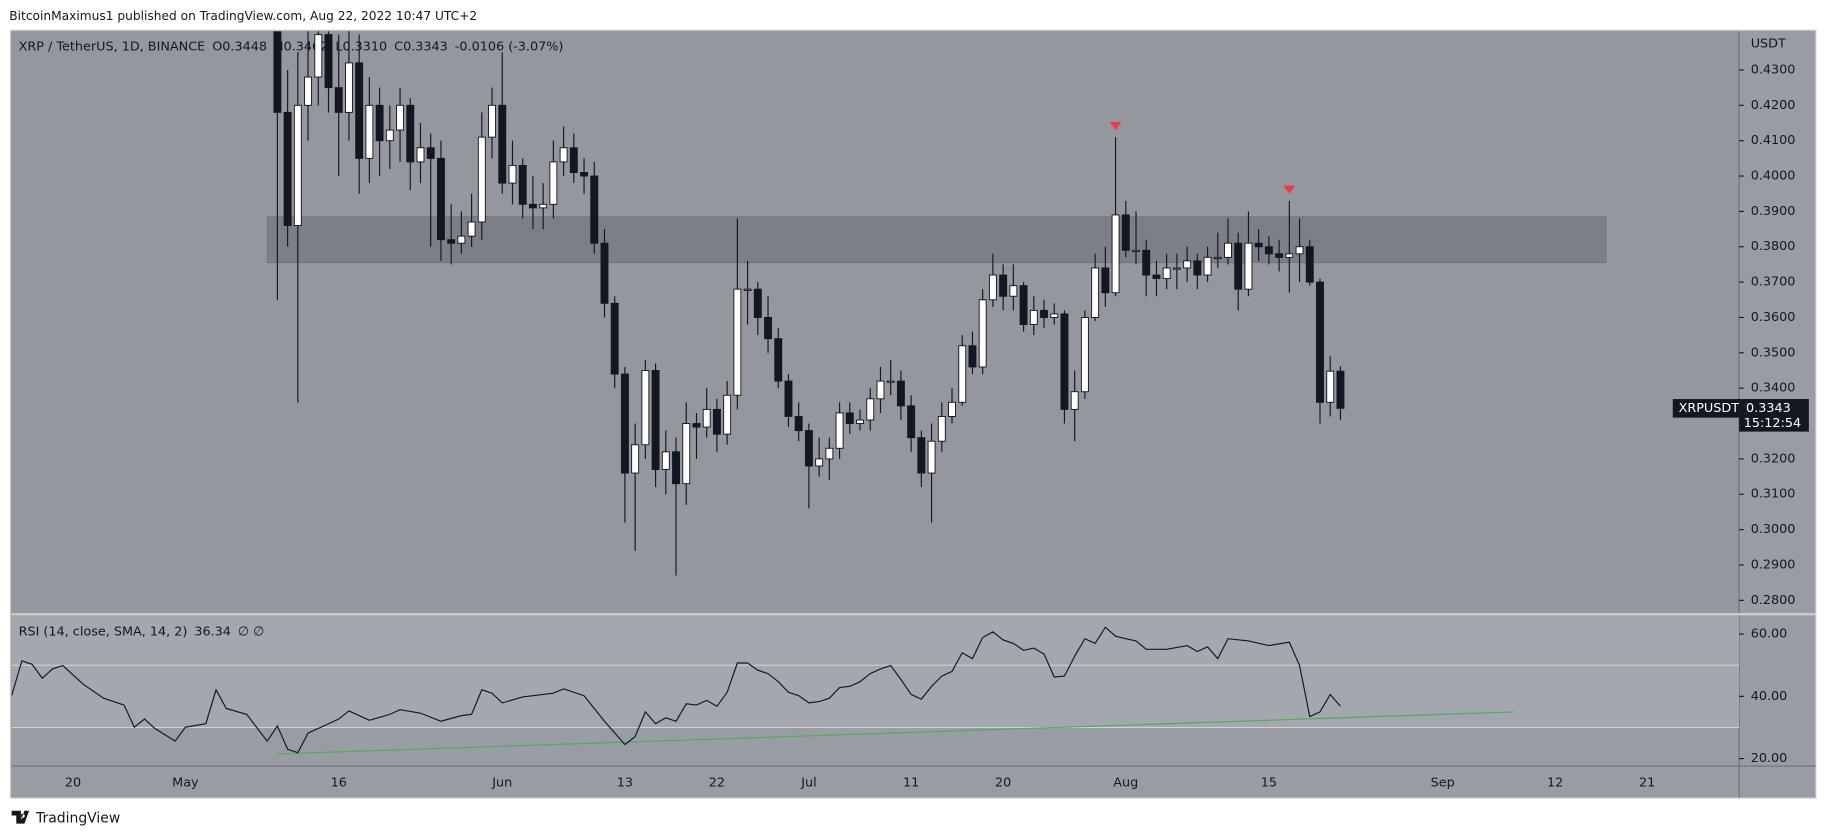 Image resolution: width=1824 pixels, height=837 pixels. What do you see at coordinates (339, 782) in the screenshot?
I see `x-tick-label: 16` at bounding box center [339, 782].